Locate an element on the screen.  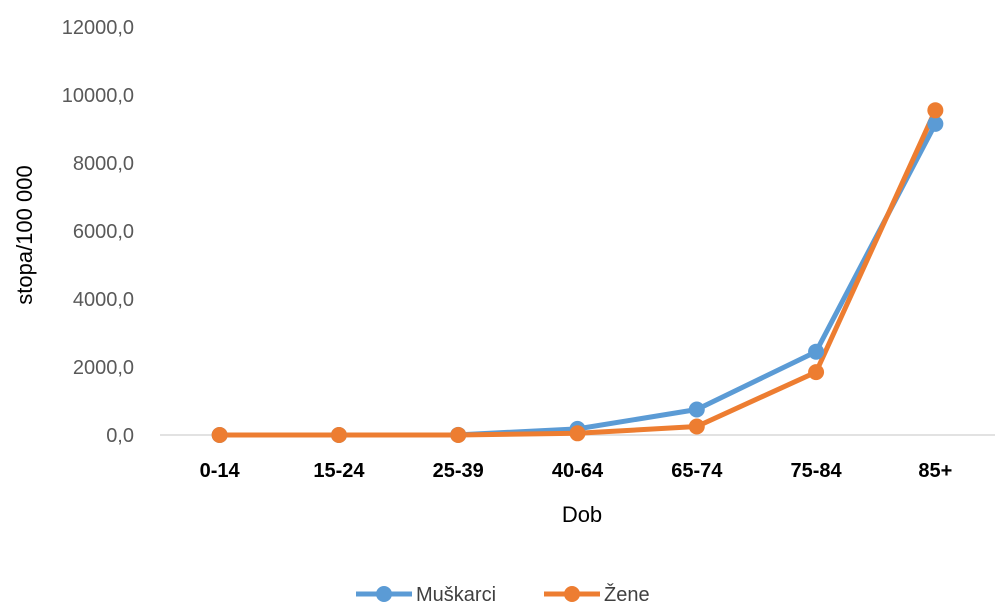
x-axis-title: Dob is located at coordinates (582, 514).